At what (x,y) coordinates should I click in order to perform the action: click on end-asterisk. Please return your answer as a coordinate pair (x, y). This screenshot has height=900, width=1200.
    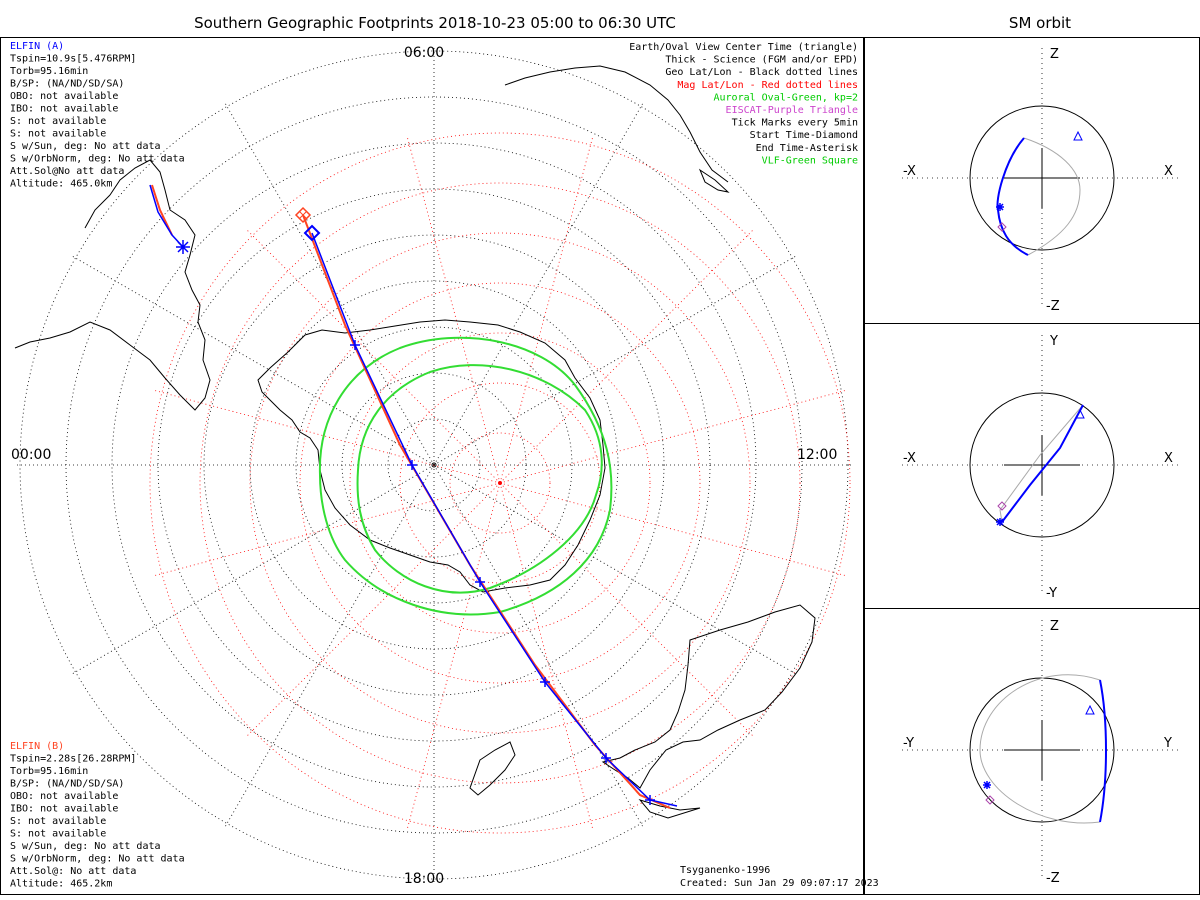
    Looking at the image, I should click on (1000, 522).